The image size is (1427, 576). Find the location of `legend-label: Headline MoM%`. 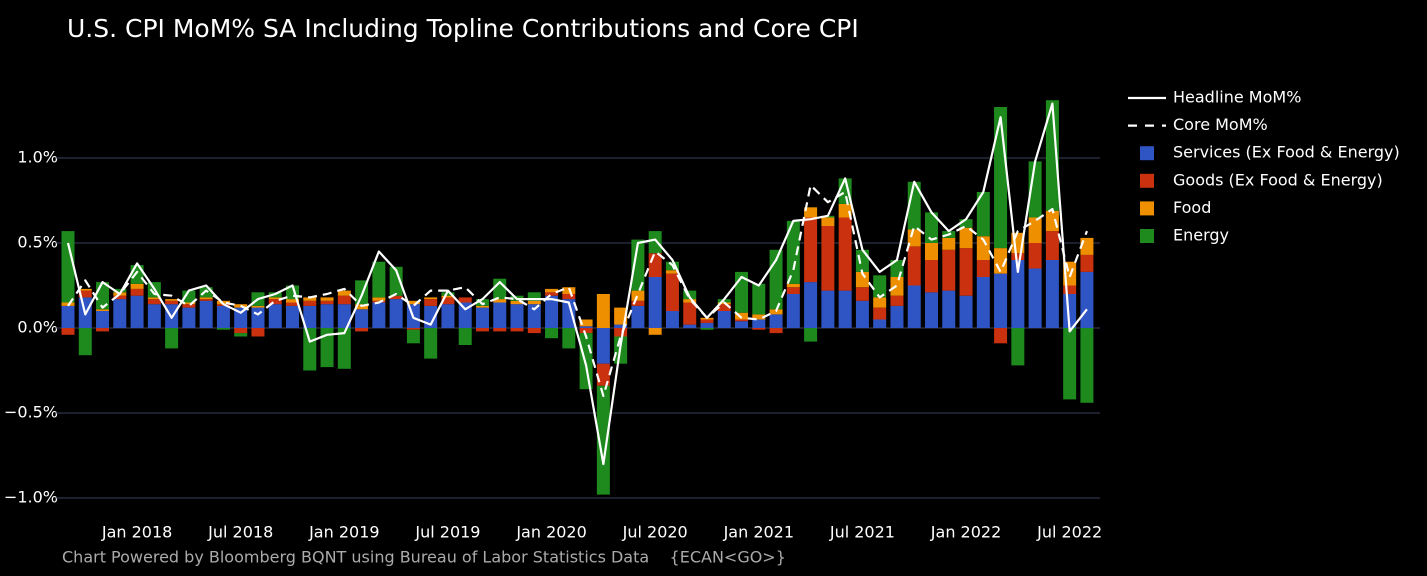

legend-label: Headline MoM% is located at coordinates (1237, 97).